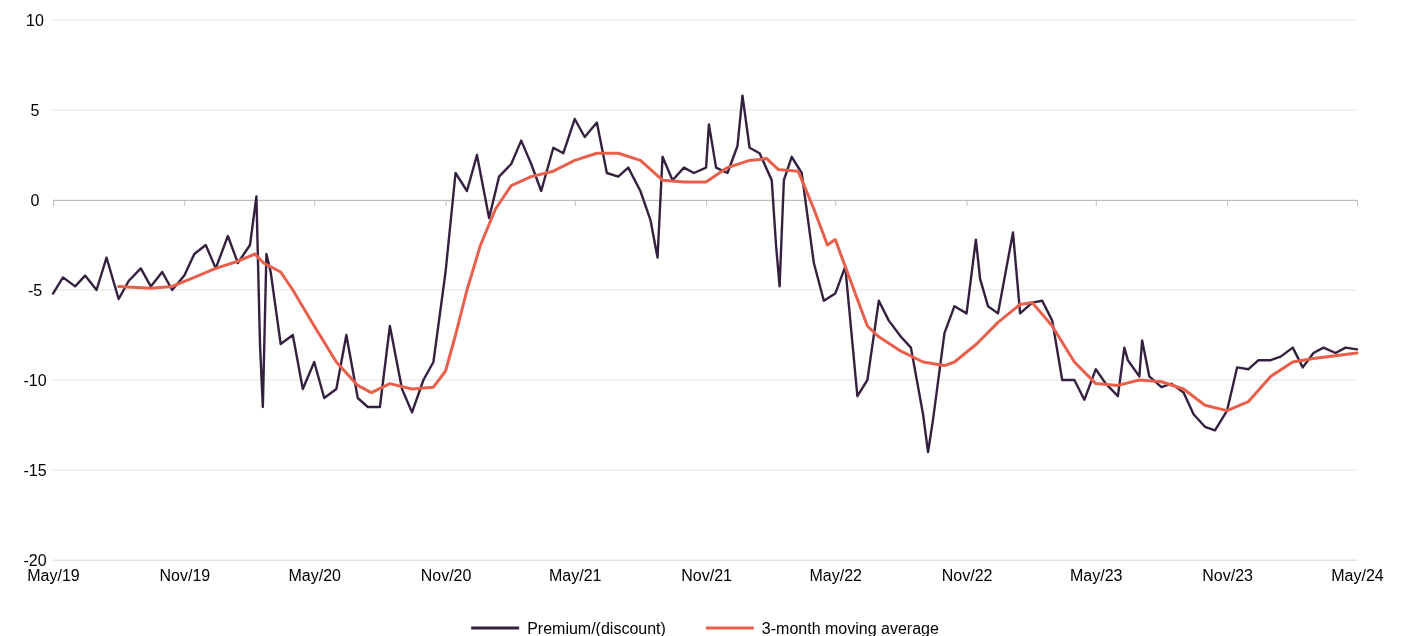 The width and height of the screenshot is (1402, 636). What do you see at coordinates (35, 290) in the screenshot?
I see `y-tick-label: -5` at bounding box center [35, 290].